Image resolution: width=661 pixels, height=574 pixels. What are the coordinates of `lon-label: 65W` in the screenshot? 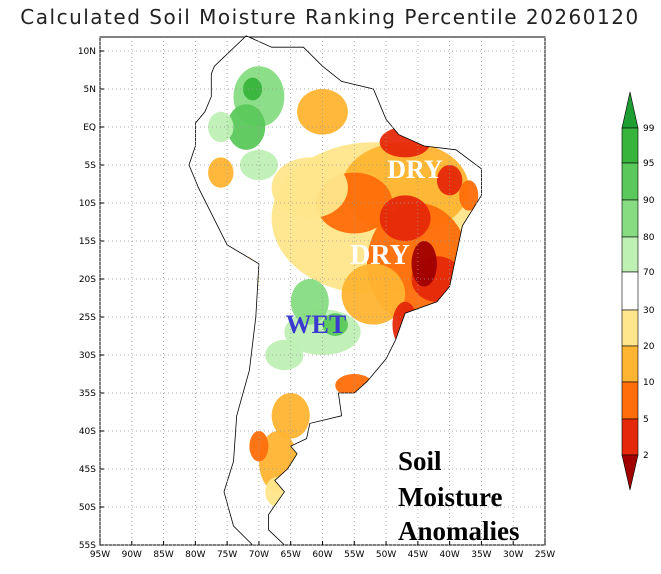 It's located at (291, 555).